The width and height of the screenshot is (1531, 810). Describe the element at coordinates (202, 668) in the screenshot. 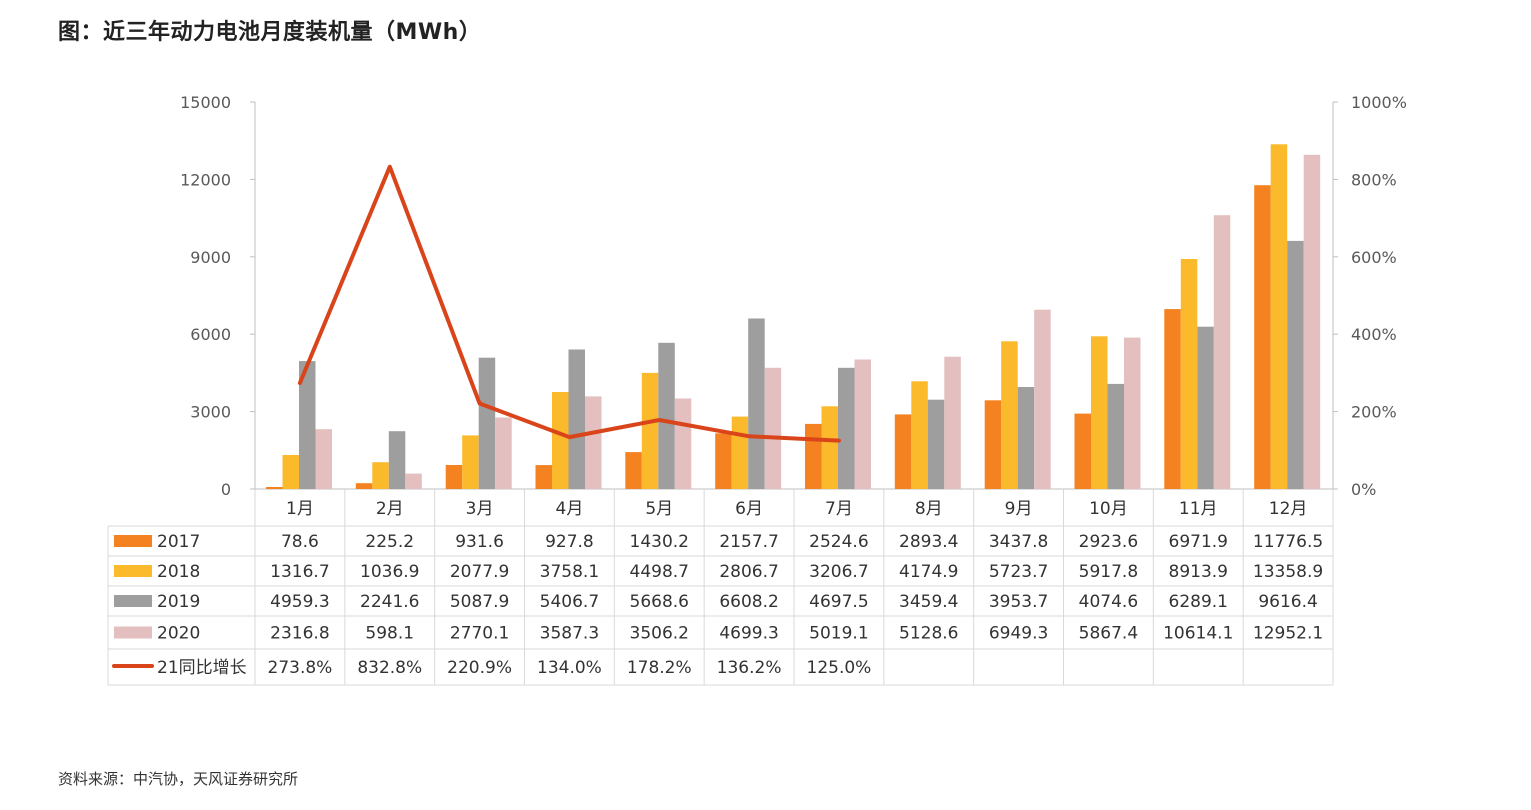

I see `legend-label: 21同比增长` at that location.